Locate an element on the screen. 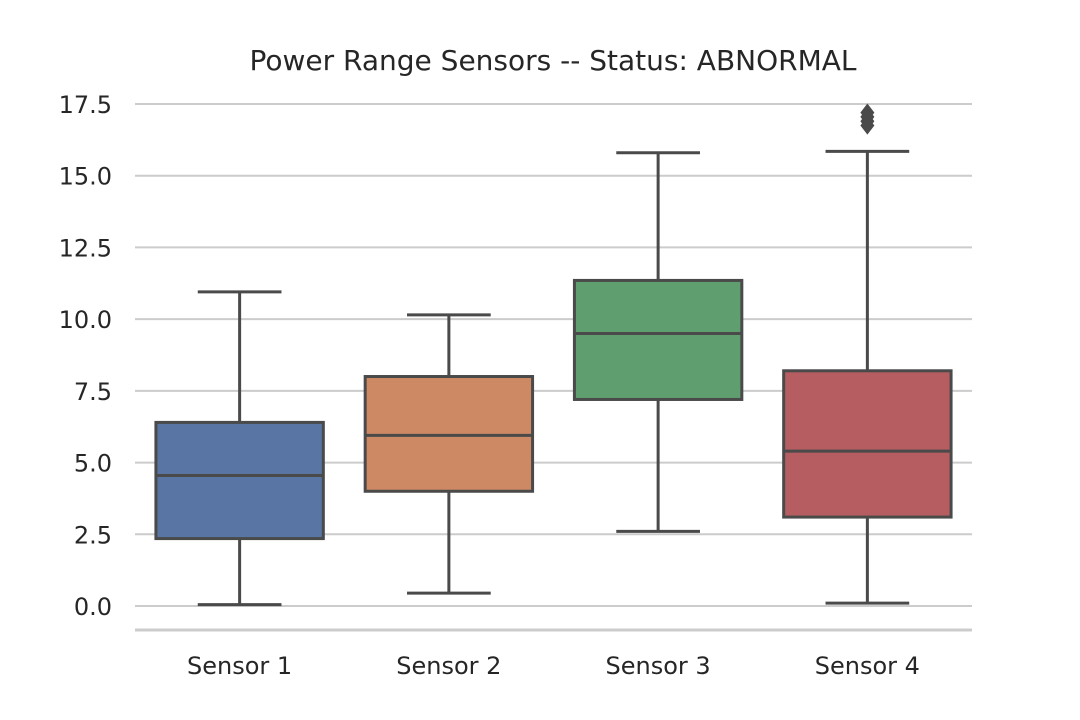 This screenshot has height=720, width=1080. y-tick-label: 2.5 is located at coordinates (93, 535).